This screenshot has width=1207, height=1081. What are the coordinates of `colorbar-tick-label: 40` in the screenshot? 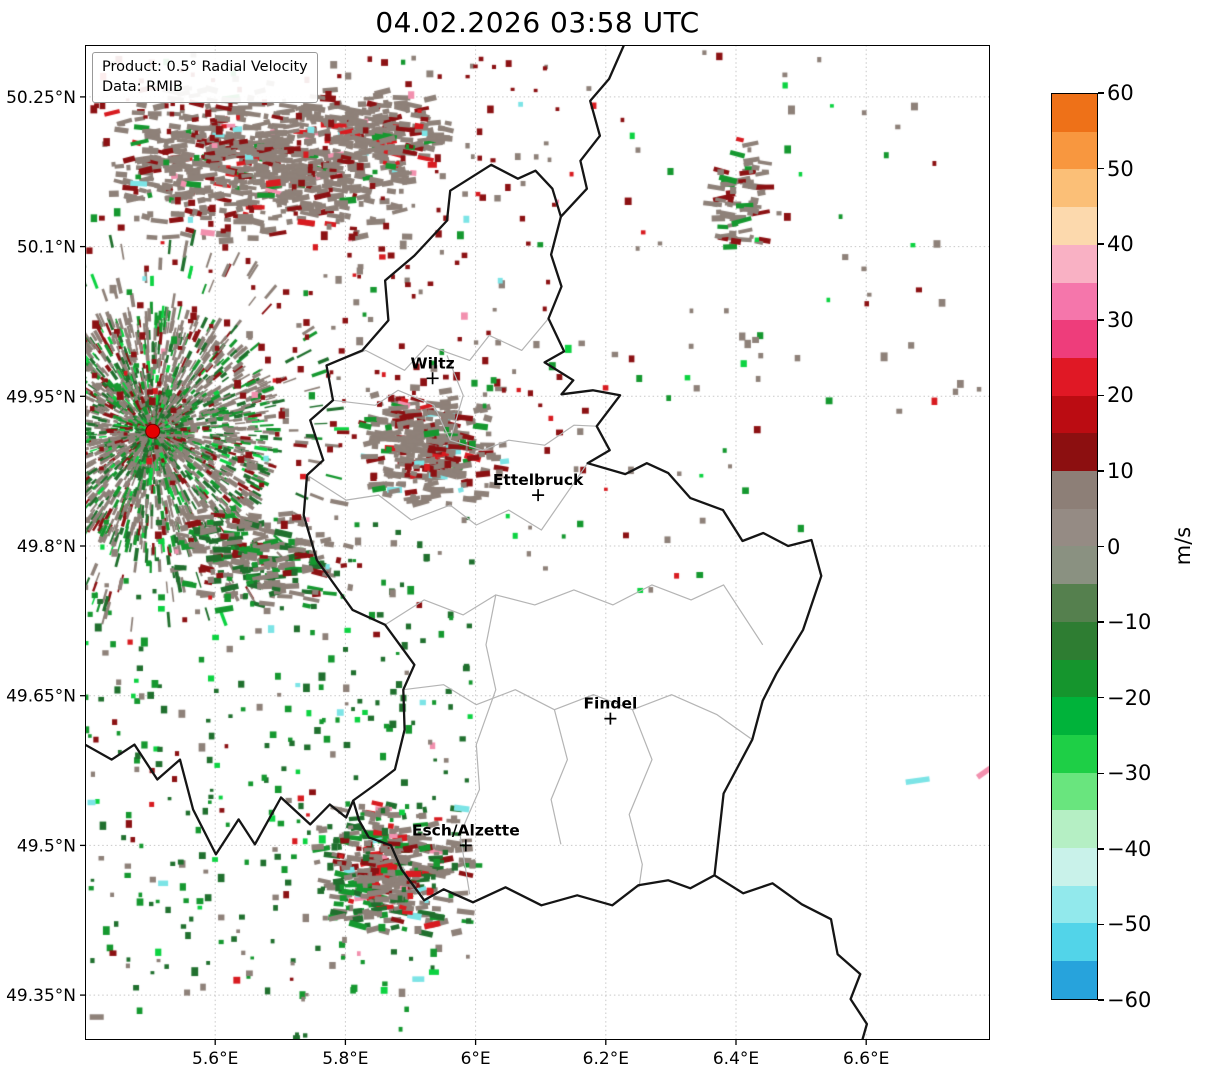 It's located at (1120, 244).